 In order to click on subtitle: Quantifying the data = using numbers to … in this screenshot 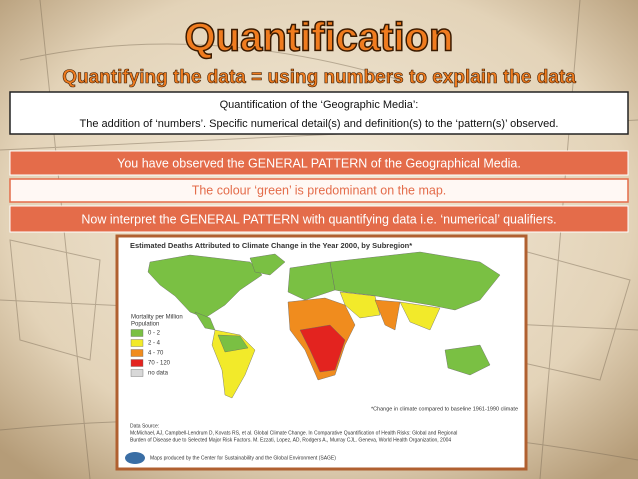, I will do `click(319, 77)`.